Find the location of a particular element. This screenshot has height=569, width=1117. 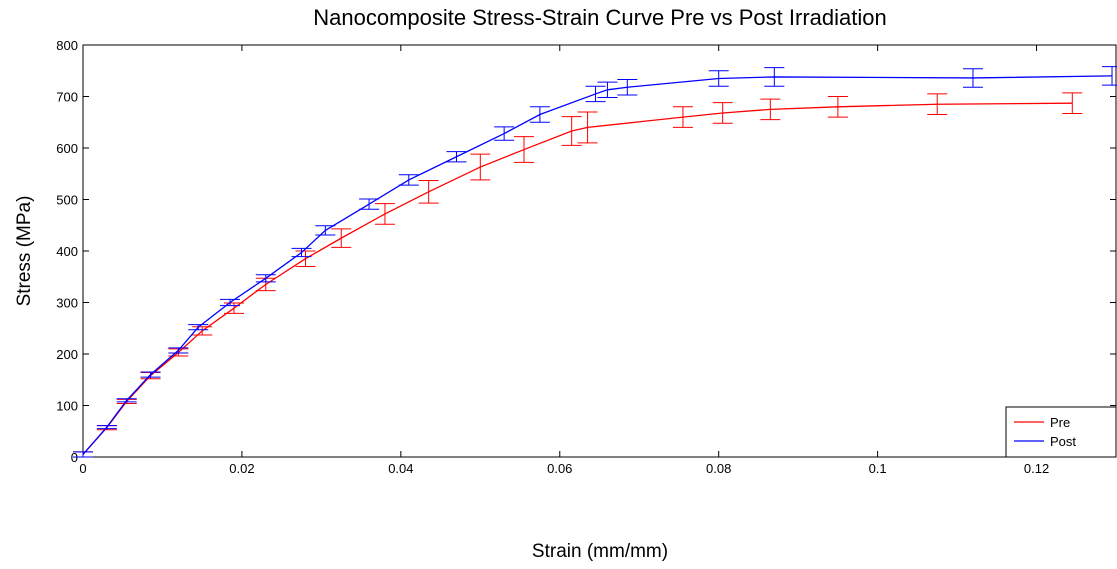

y-tick-label: 600 is located at coordinates (67, 148).